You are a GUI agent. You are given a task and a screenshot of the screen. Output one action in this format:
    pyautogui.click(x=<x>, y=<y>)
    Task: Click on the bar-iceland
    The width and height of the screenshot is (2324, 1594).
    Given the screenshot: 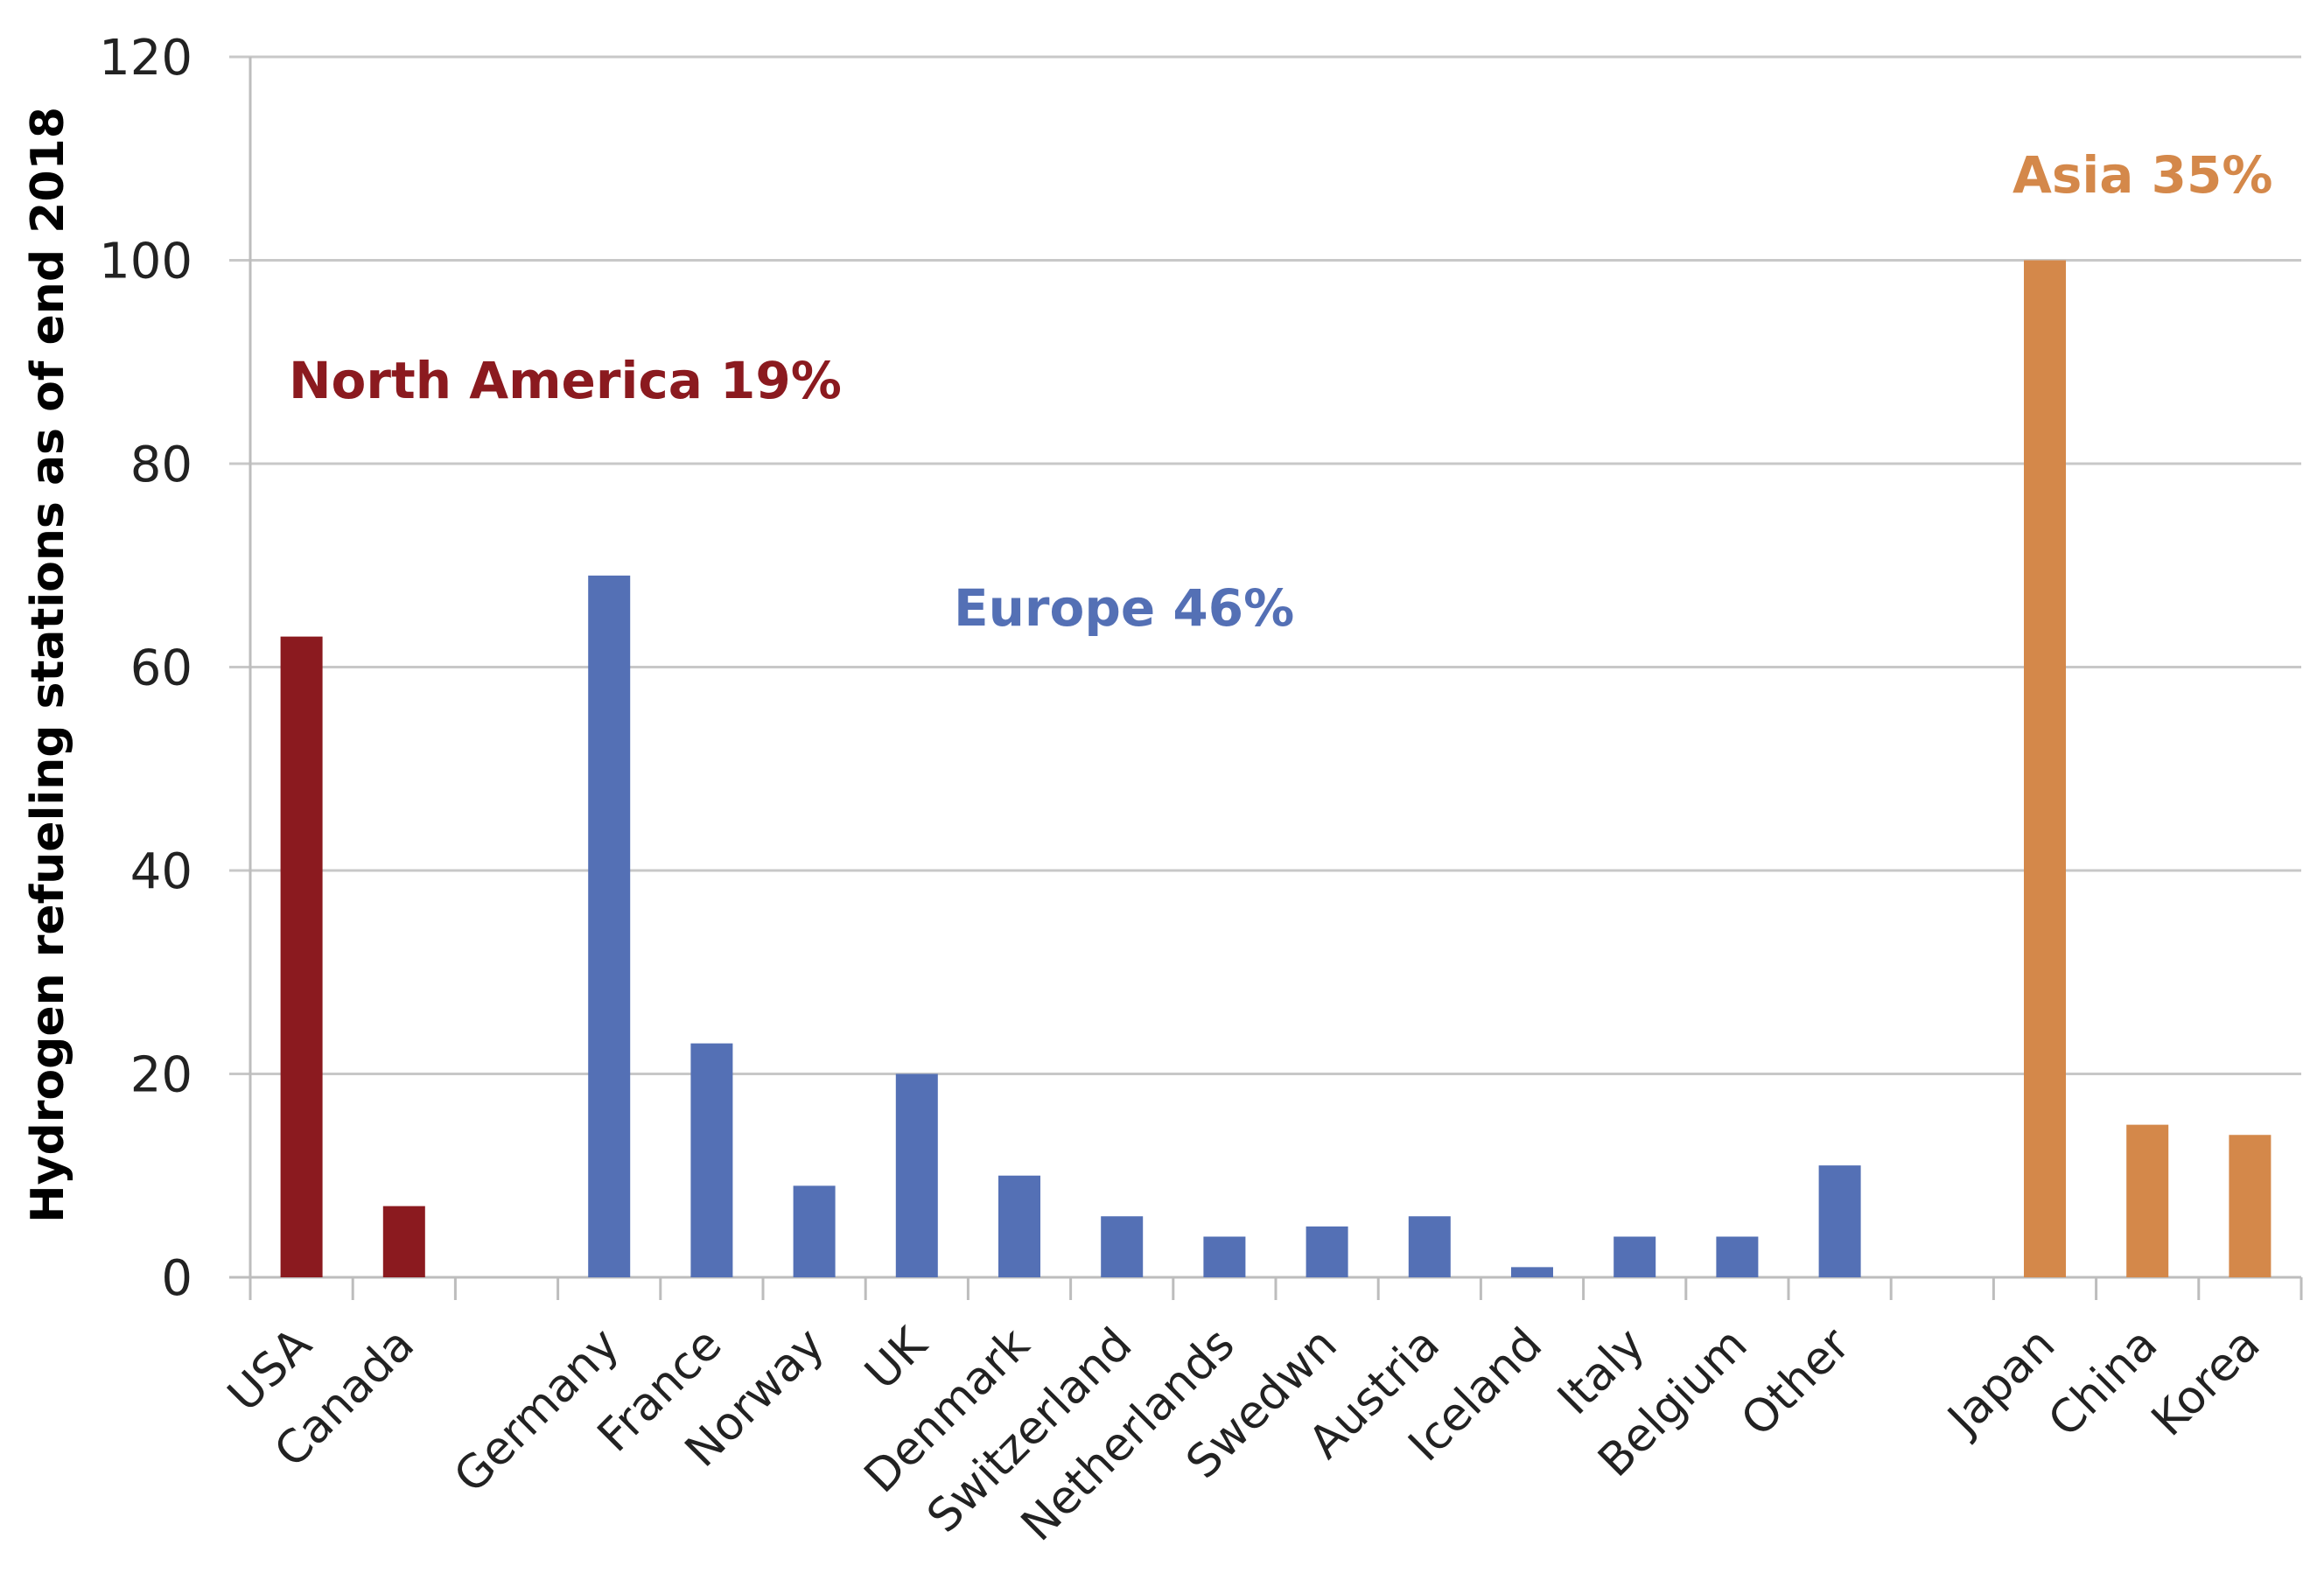 What is the action you would take?
    pyautogui.click(x=1532, y=1272)
    